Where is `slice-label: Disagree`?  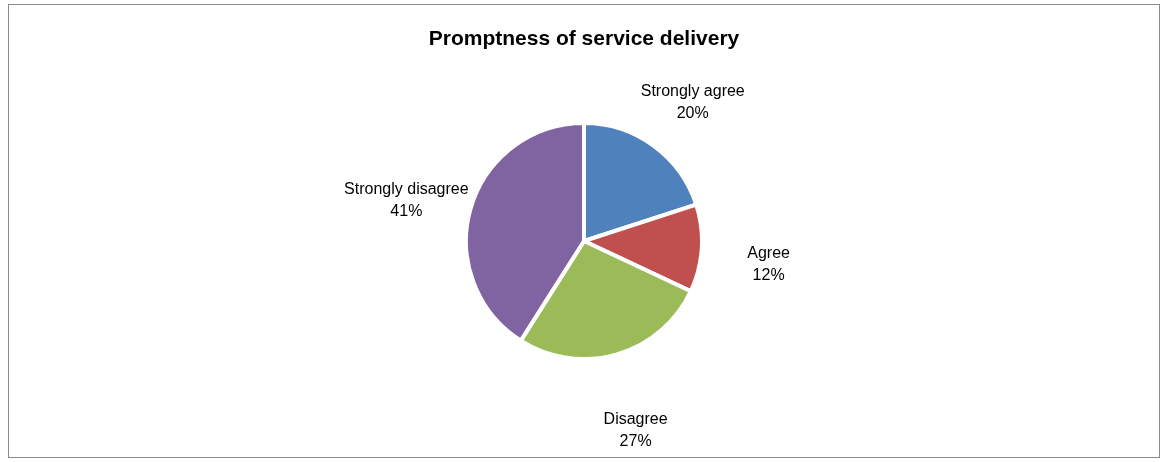 slice-label: Disagree is located at coordinates (635, 418).